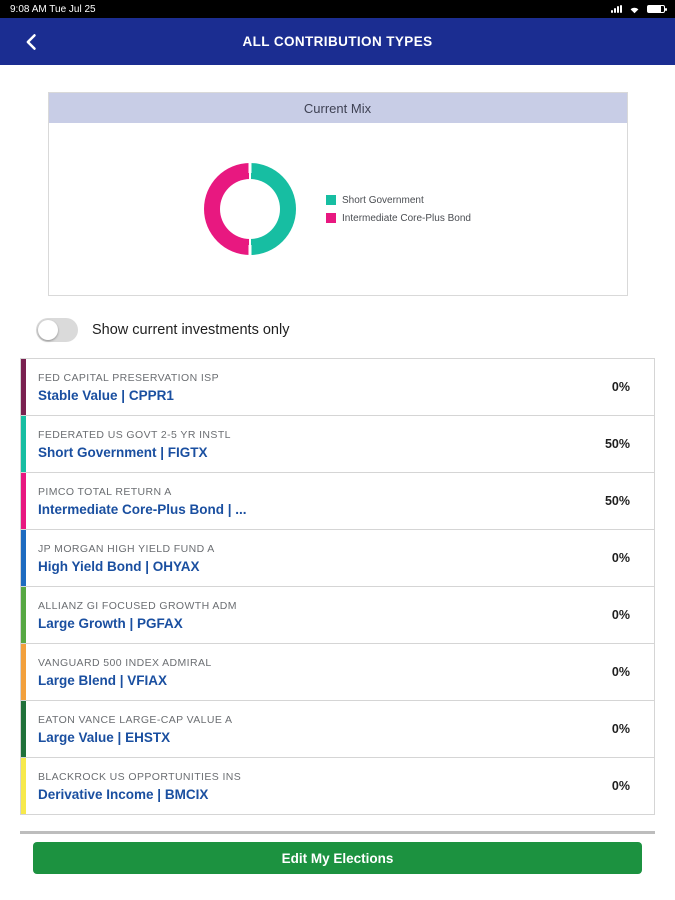  I want to click on toggle-knob, so click(48, 330).